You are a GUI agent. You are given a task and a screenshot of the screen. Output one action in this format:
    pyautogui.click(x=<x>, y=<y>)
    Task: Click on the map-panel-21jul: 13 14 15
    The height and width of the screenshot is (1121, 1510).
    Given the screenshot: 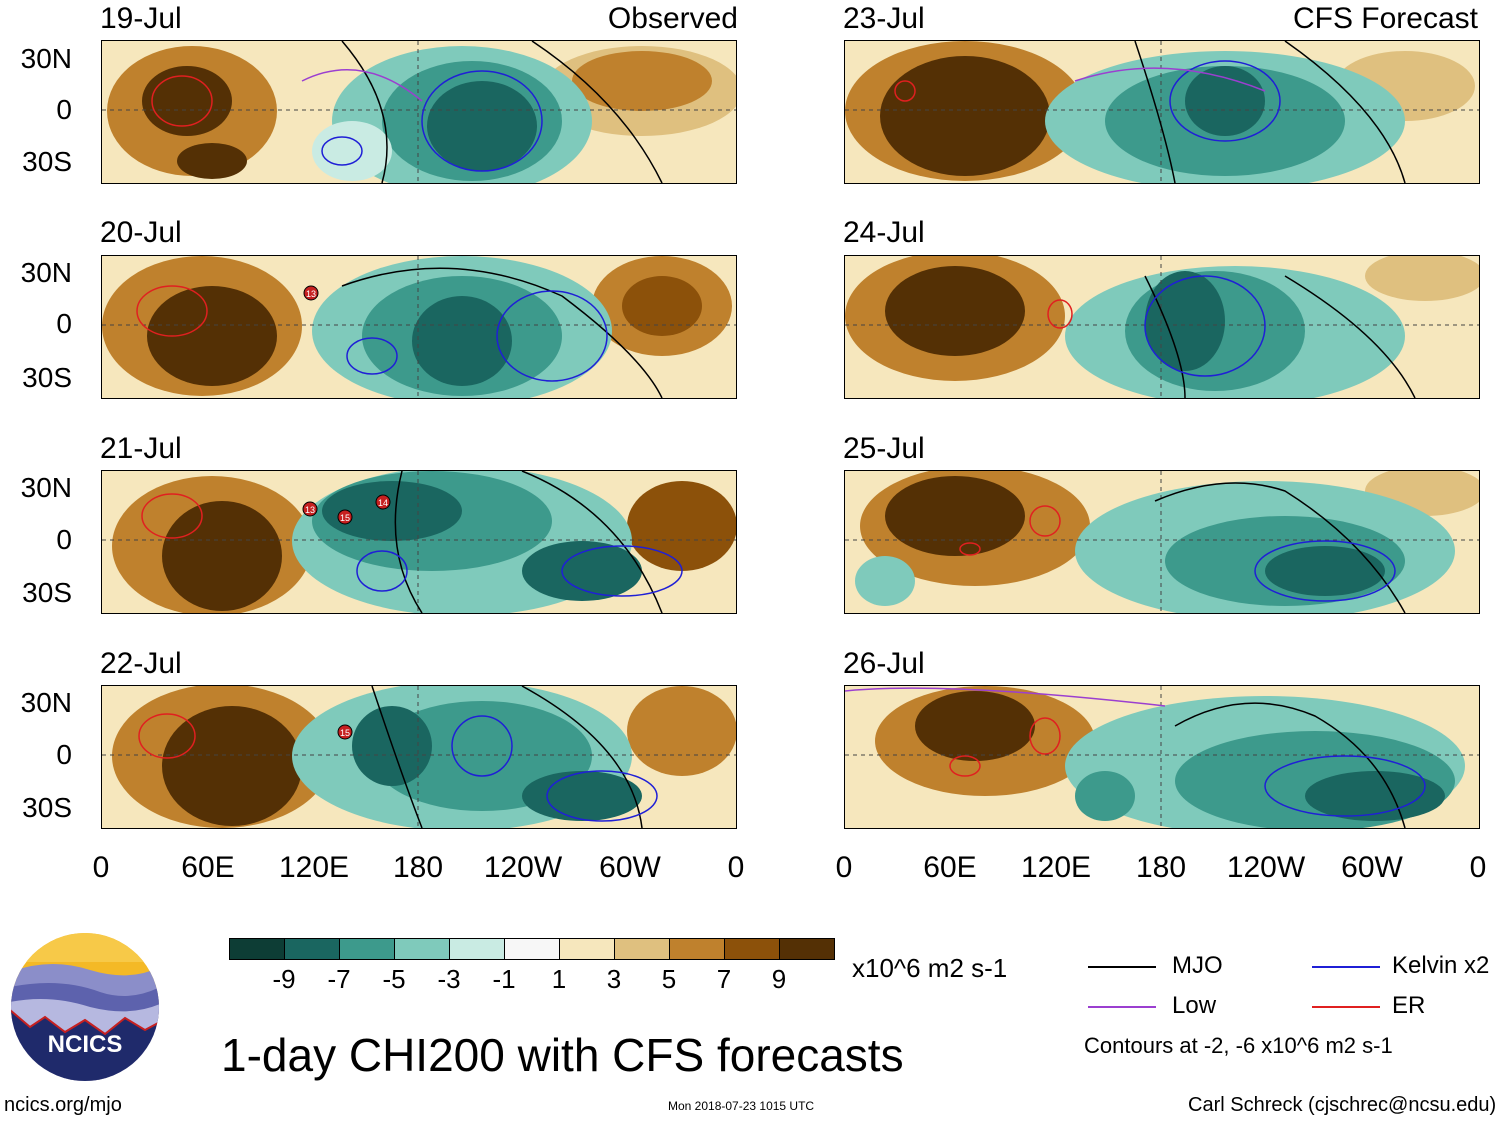 What is the action you would take?
    pyautogui.click(x=419, y=542)
    